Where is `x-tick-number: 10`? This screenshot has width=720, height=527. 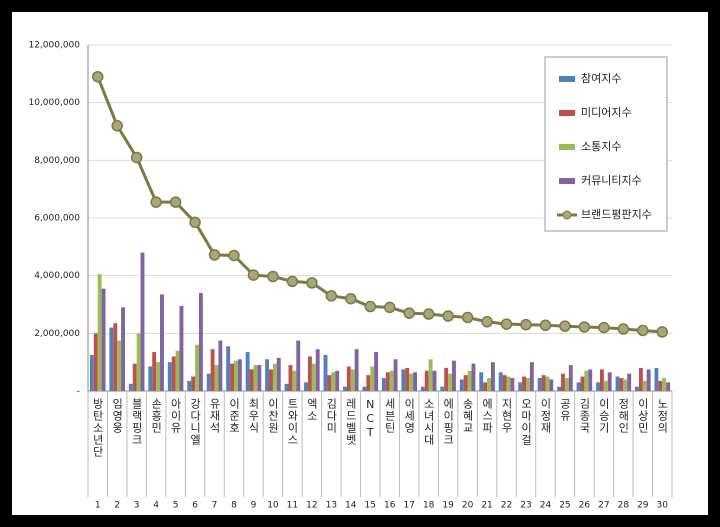 x-tick-number: 10 is located at coordinates (273, 506).